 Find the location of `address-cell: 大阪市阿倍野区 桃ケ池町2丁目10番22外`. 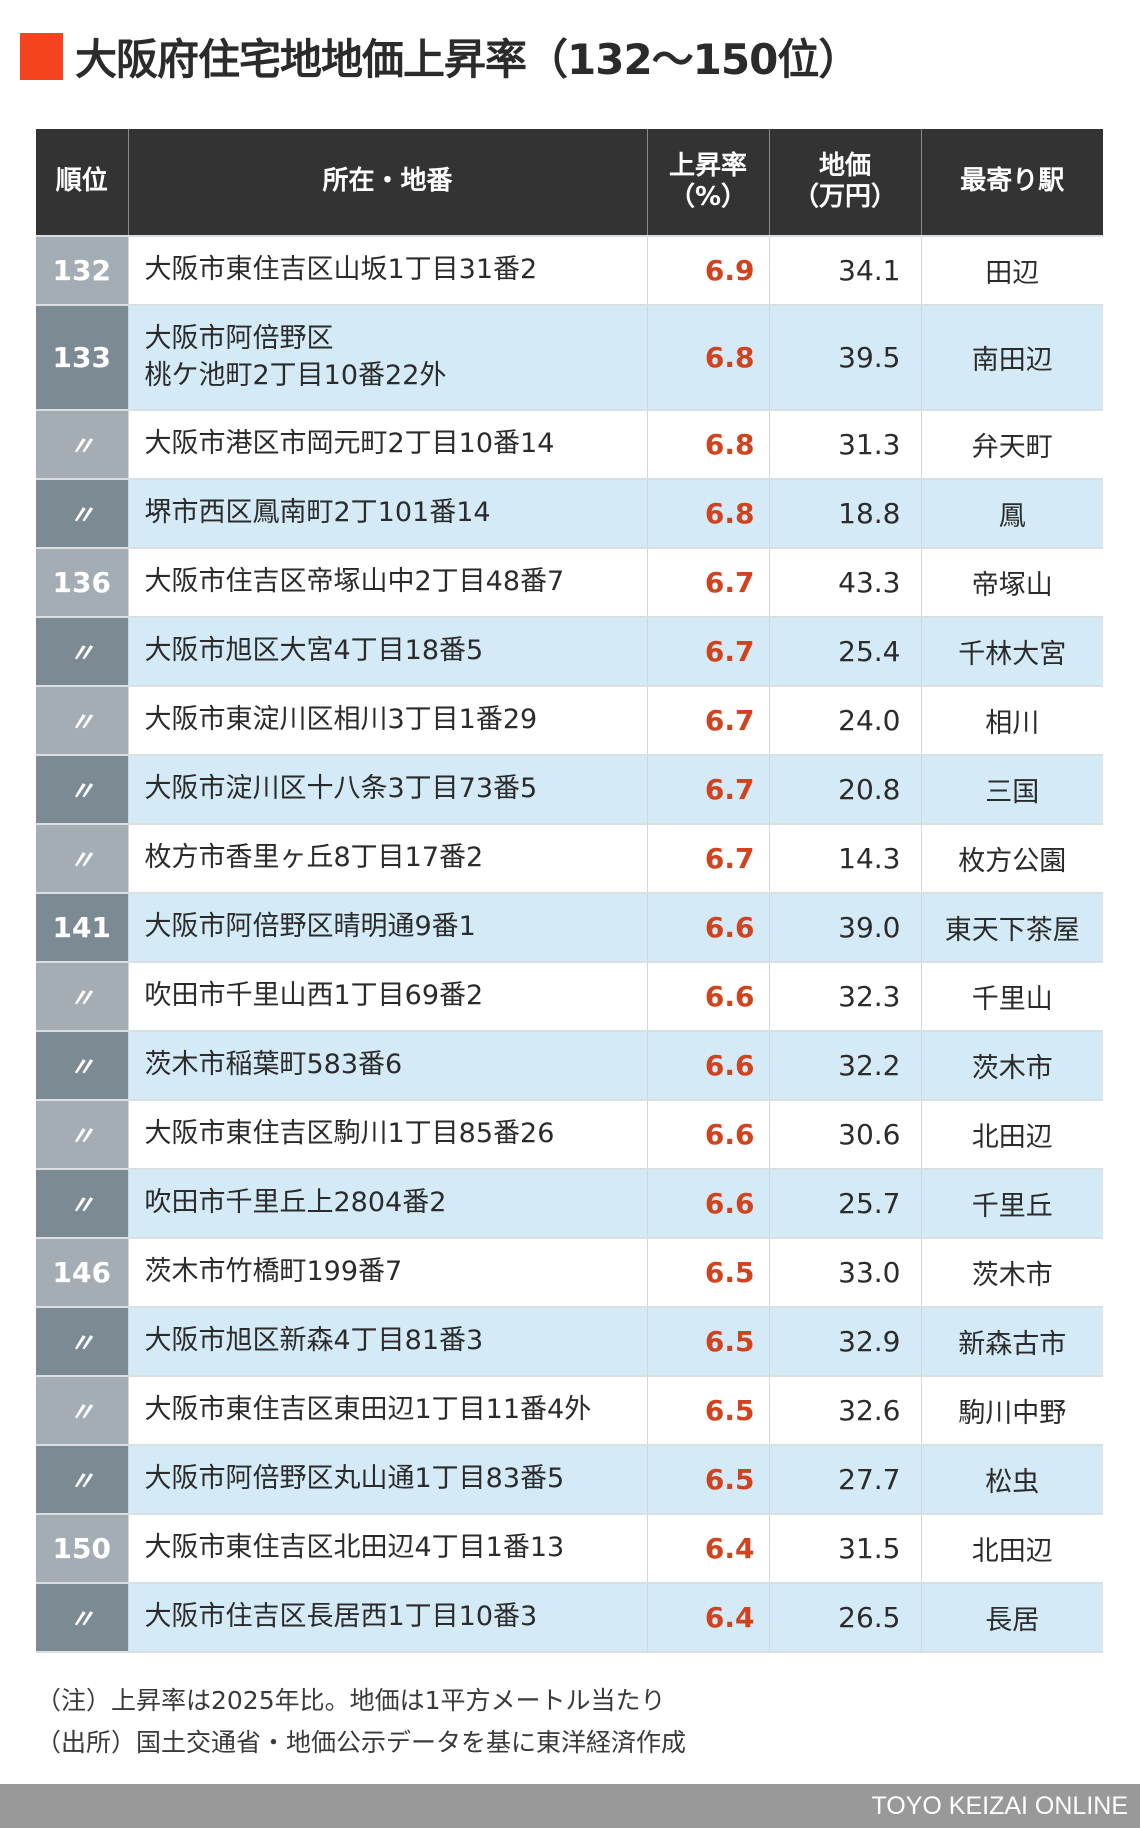

address-cell: 大阪市阿倍野区 桃ケ池町2丁目10番22外 is located at coordinates (387, 357).